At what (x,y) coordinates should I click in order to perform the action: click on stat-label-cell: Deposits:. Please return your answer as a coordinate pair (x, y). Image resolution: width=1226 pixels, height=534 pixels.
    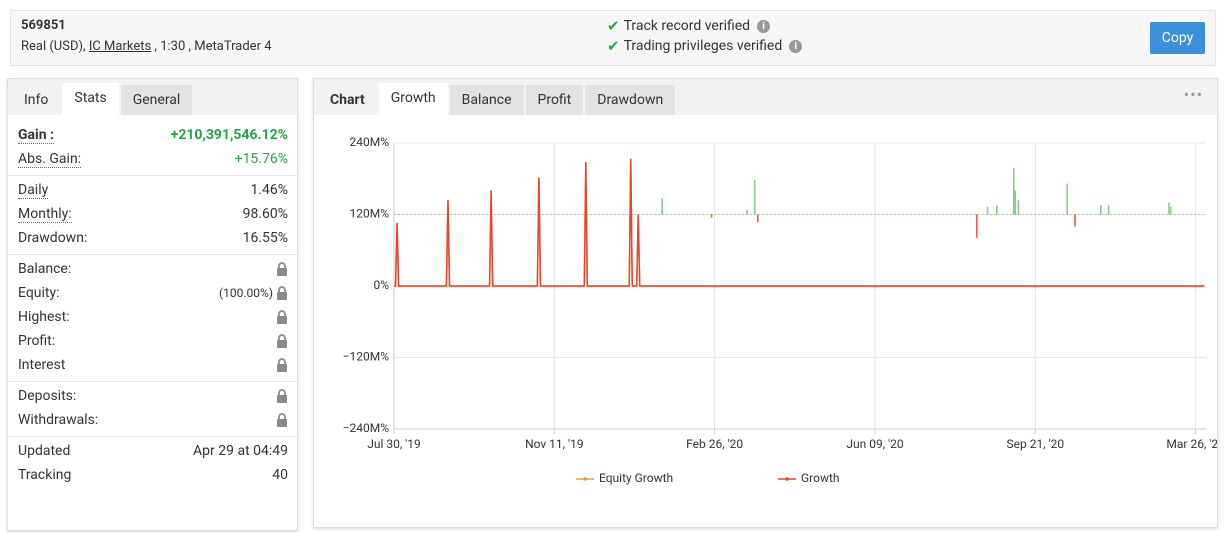
    Looking at the image, I should click on (47, 396).